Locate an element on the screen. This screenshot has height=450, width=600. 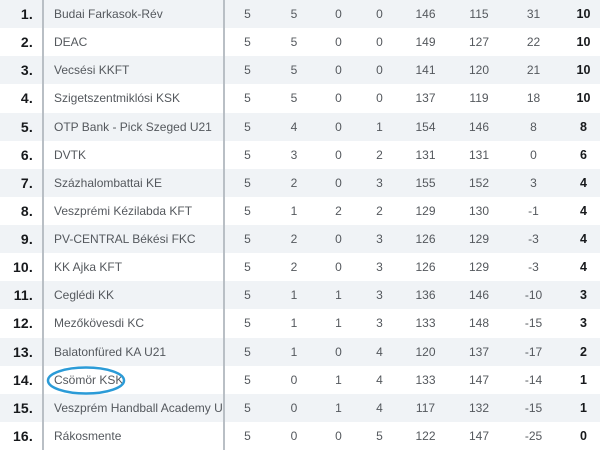
diff-cell: -14 is located at coordinates (533, 379).